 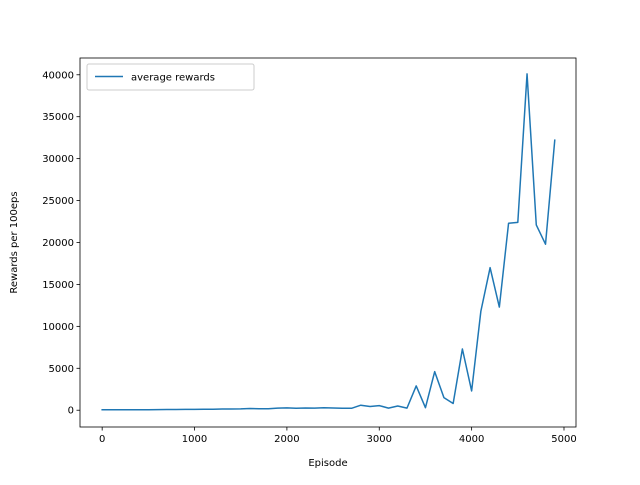 I want to click on x-tick-label: 1000, so click(x=194, y=439).